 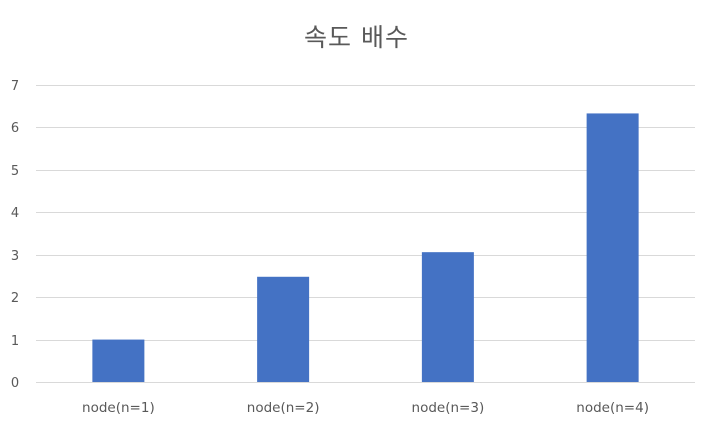 I want to click on x-category-label: node(n=3), so click(x=448, y=408).